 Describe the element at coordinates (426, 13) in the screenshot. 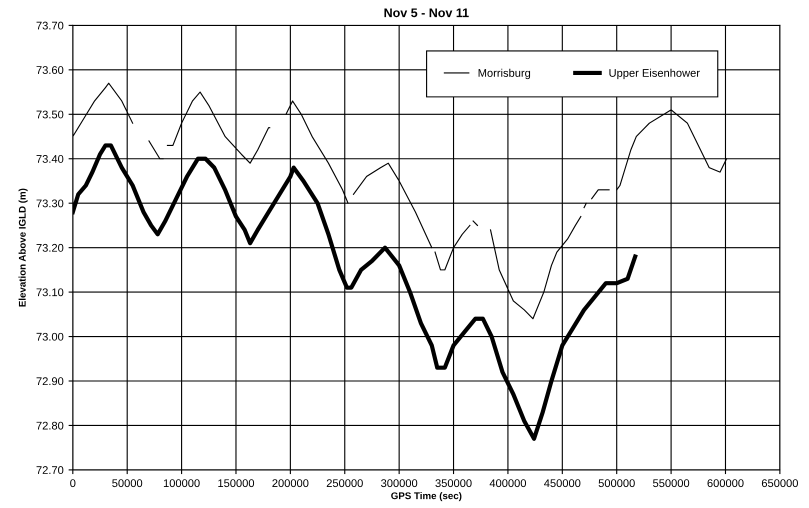

I see `chart-title: Nov 5 - Nov 11` at that location.